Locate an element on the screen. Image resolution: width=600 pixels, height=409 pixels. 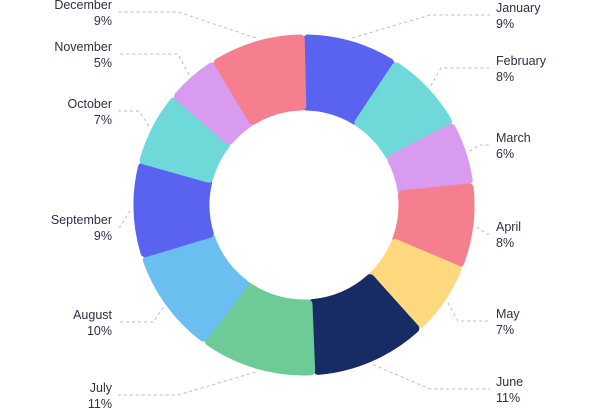
slice-april is located at coordinates (433, 225).